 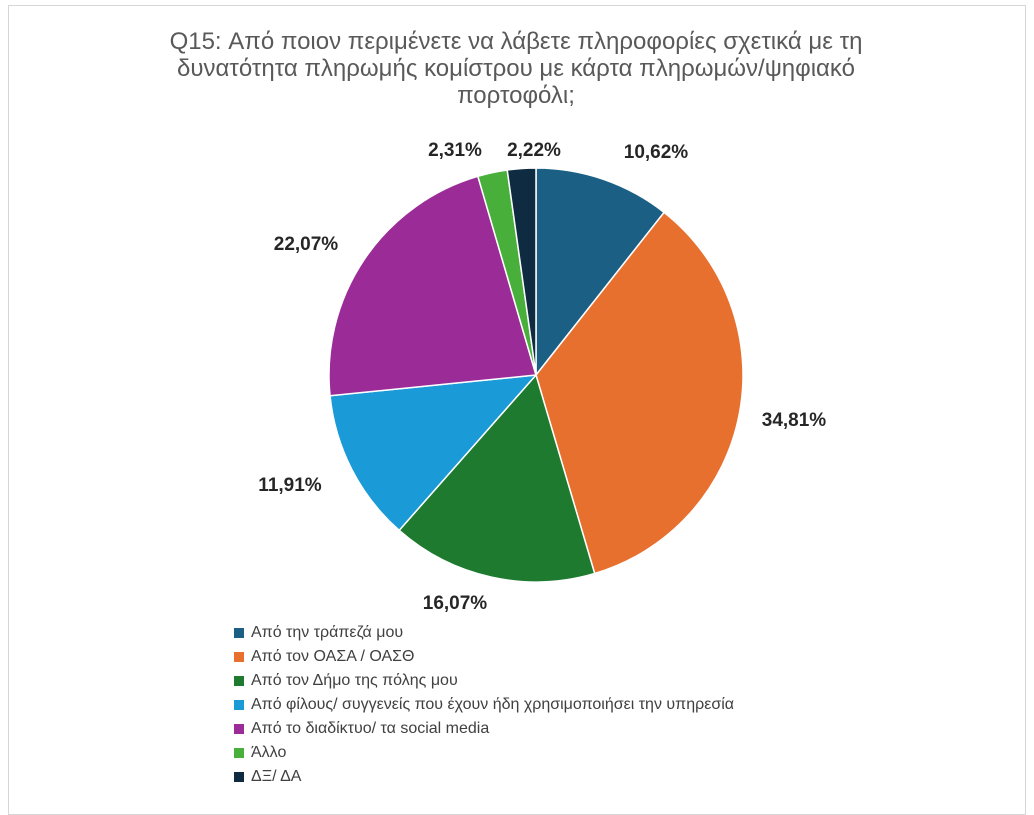 What do you see at coordinates (484, 681) in the screenshot?
I see `legend-item-municipality: Από τον Δήμο της πόλης μου` at bounding box center [484, 681].